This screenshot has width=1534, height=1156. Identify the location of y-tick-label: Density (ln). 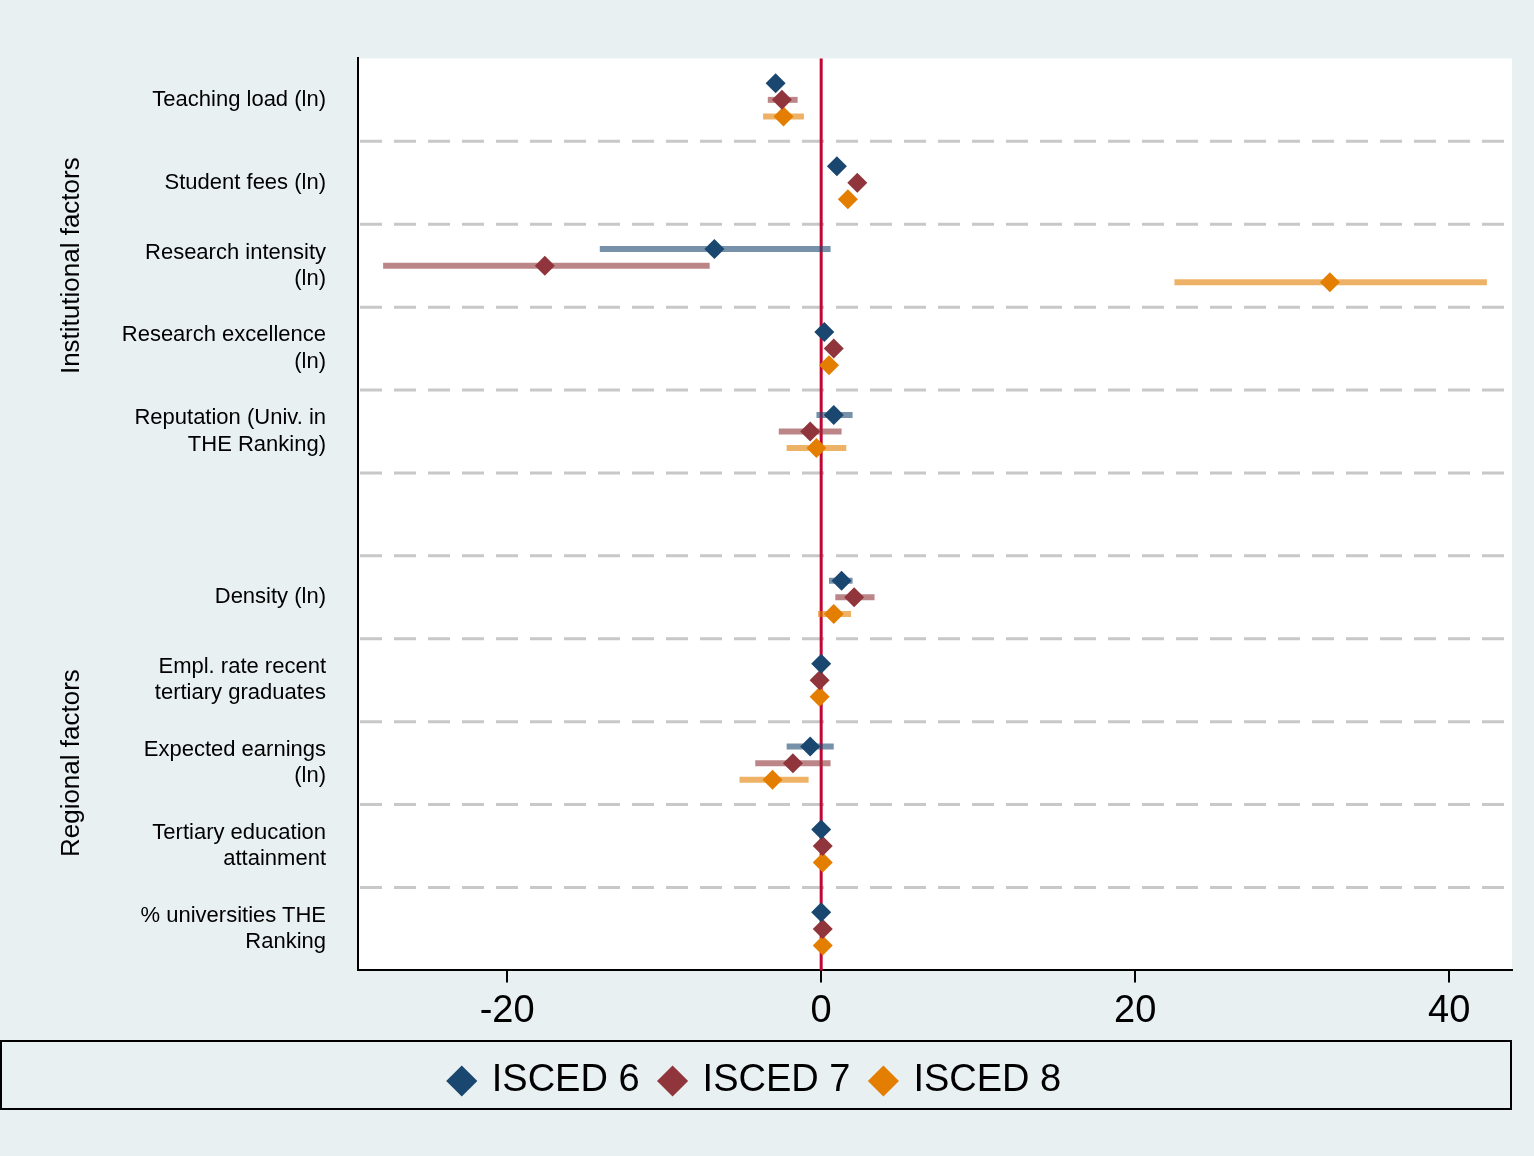
(270, 596).